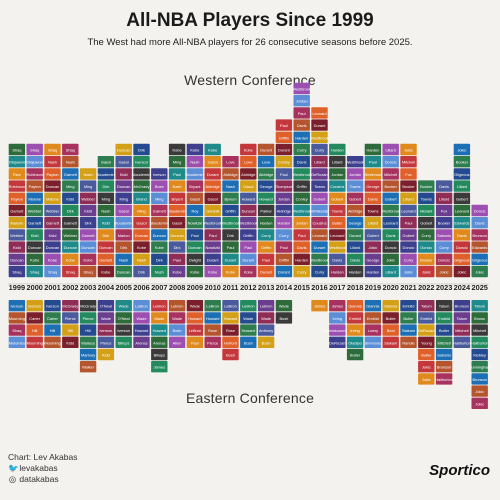 The width and height of the screenshot is (500, 500). Describe the element at coordinates (355, 198) in the screenshot. I see `west-player-2018-6: Gobert` at that location.